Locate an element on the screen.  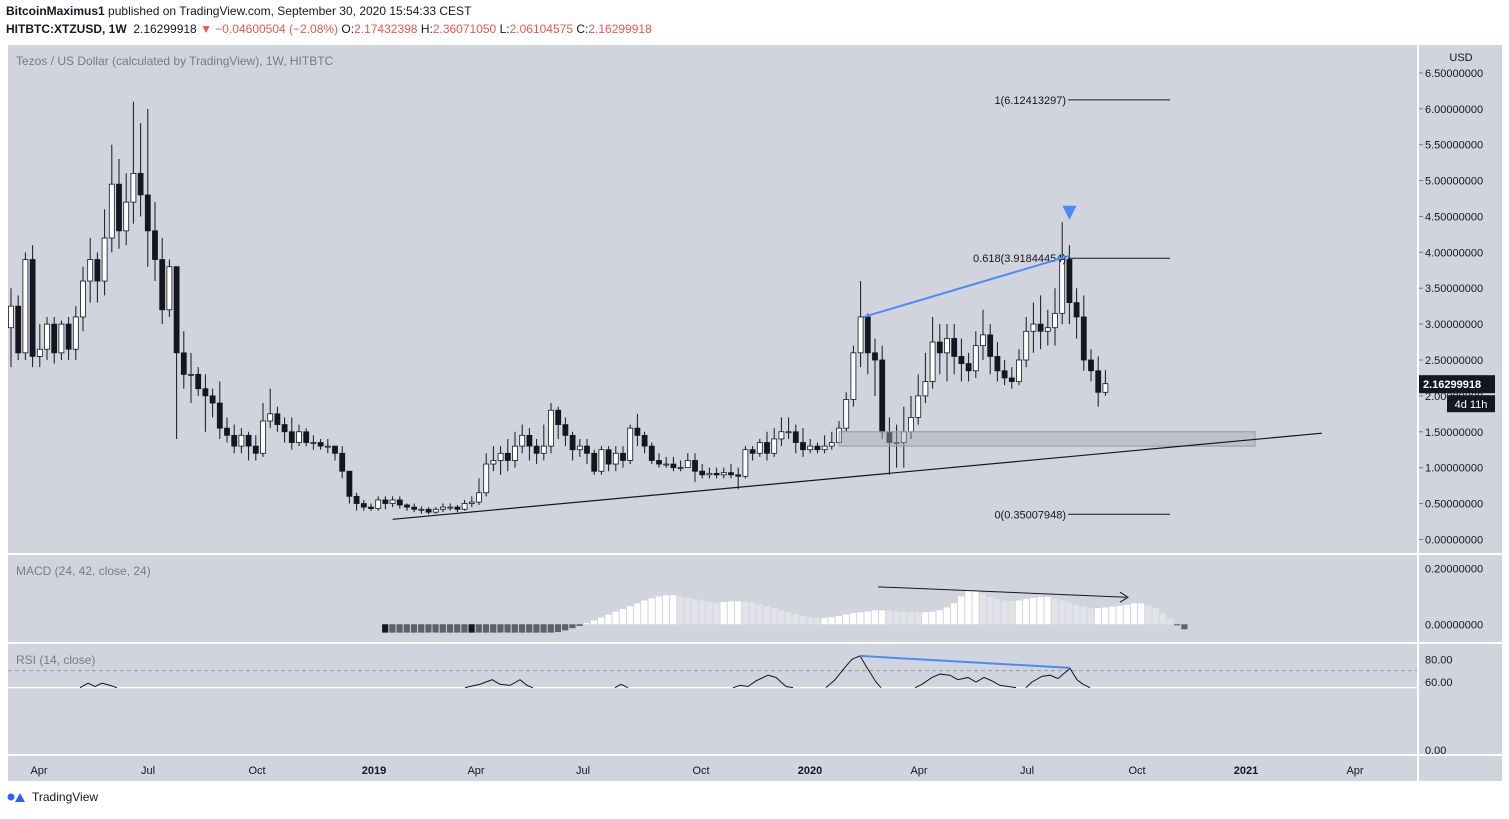
tradingview-logo: TradingView is located at coordinates (52, 797).